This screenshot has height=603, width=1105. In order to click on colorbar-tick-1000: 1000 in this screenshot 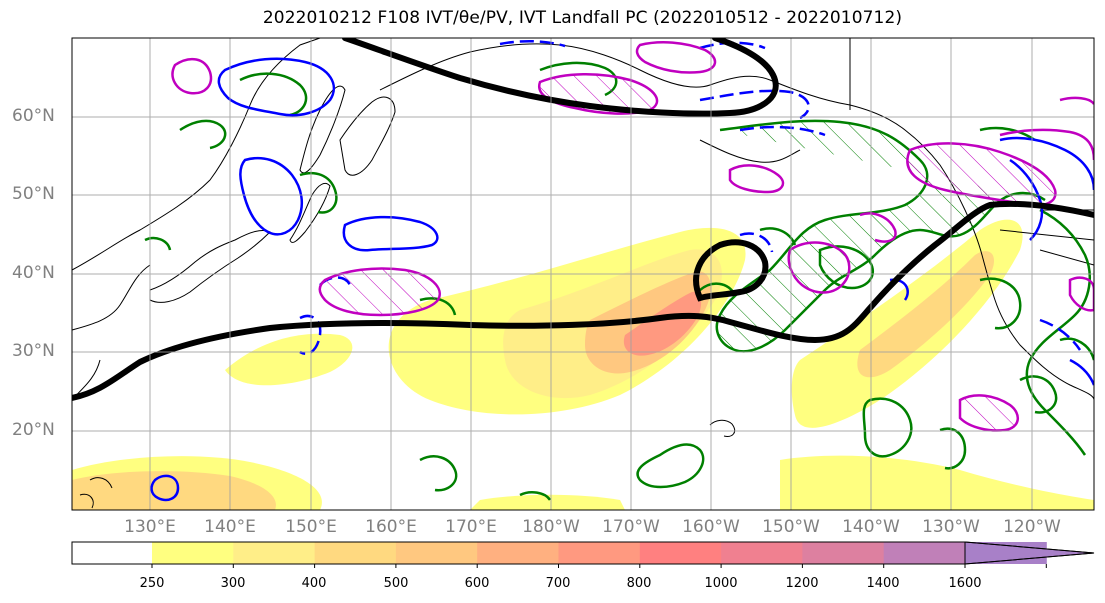, I will do `click(721, 583)`.